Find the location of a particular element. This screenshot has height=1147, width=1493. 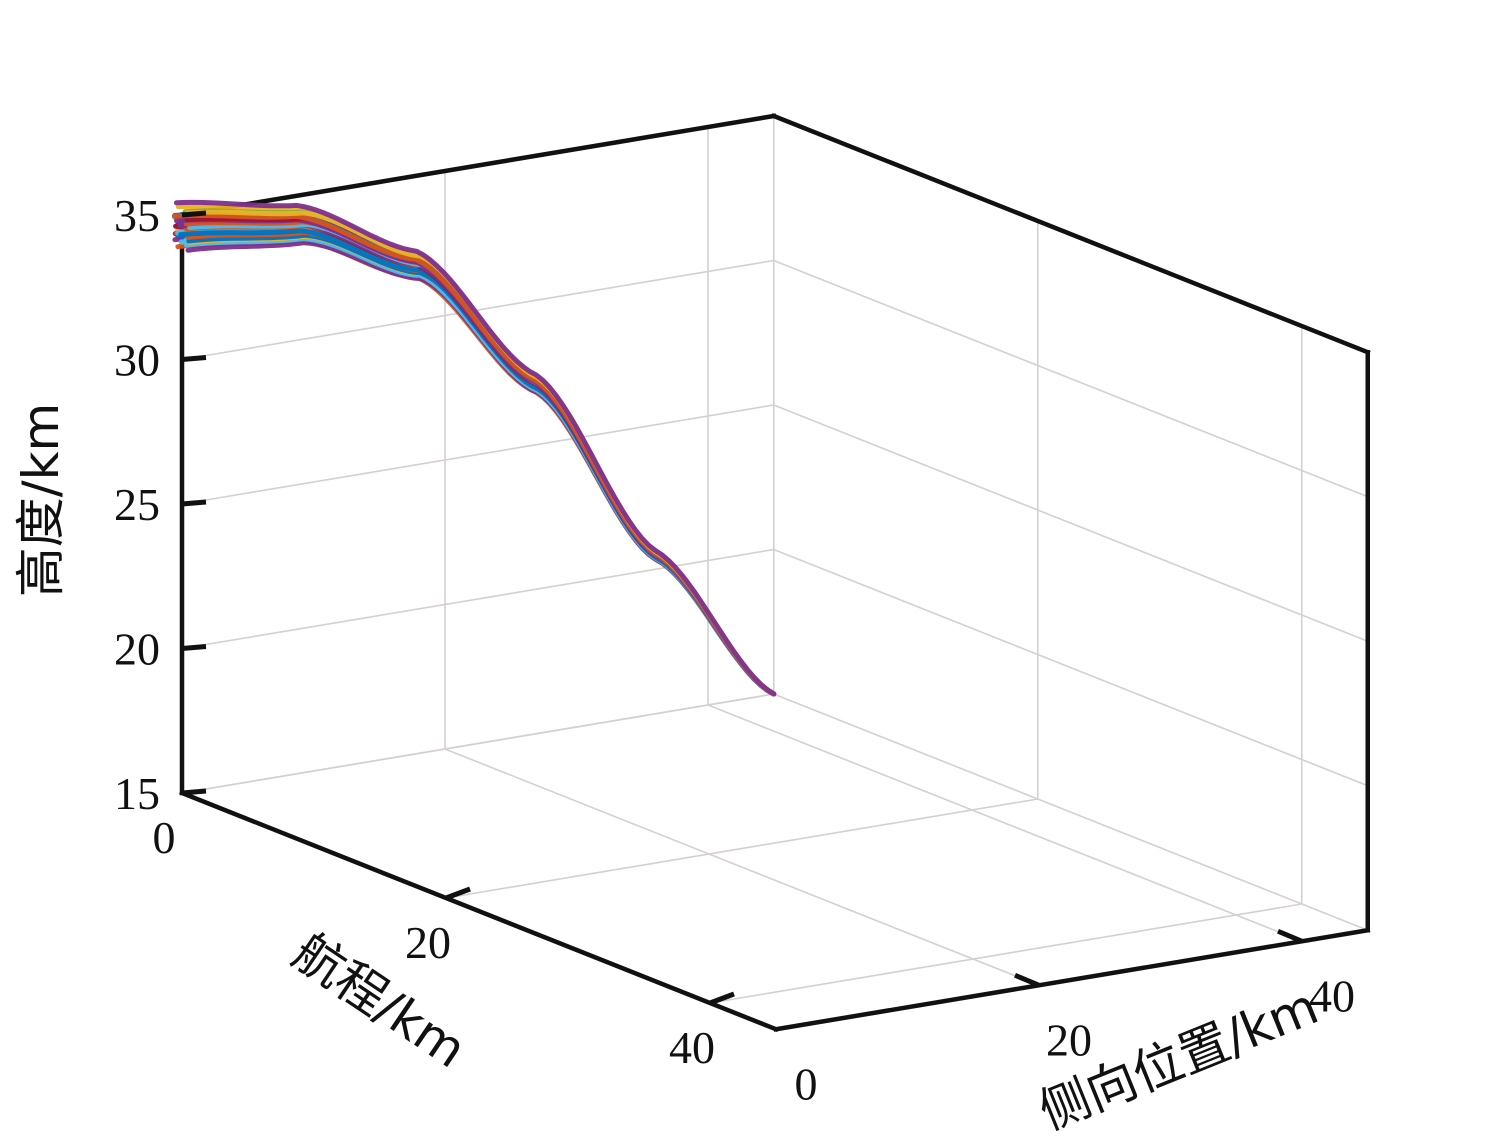

x-tick-label: 20 is located at coordinates (428, 942).